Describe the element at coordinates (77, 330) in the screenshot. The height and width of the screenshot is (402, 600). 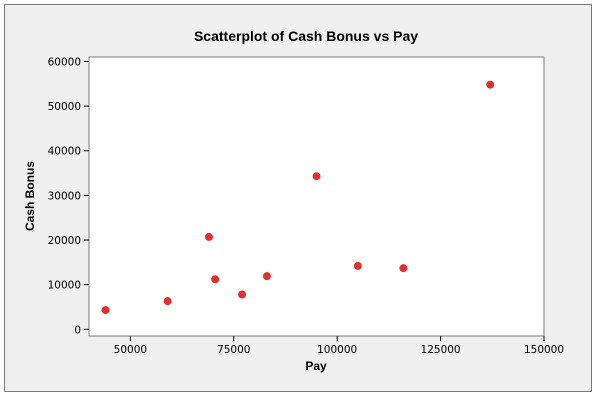
I see `y-tick-label: 0` at that location.